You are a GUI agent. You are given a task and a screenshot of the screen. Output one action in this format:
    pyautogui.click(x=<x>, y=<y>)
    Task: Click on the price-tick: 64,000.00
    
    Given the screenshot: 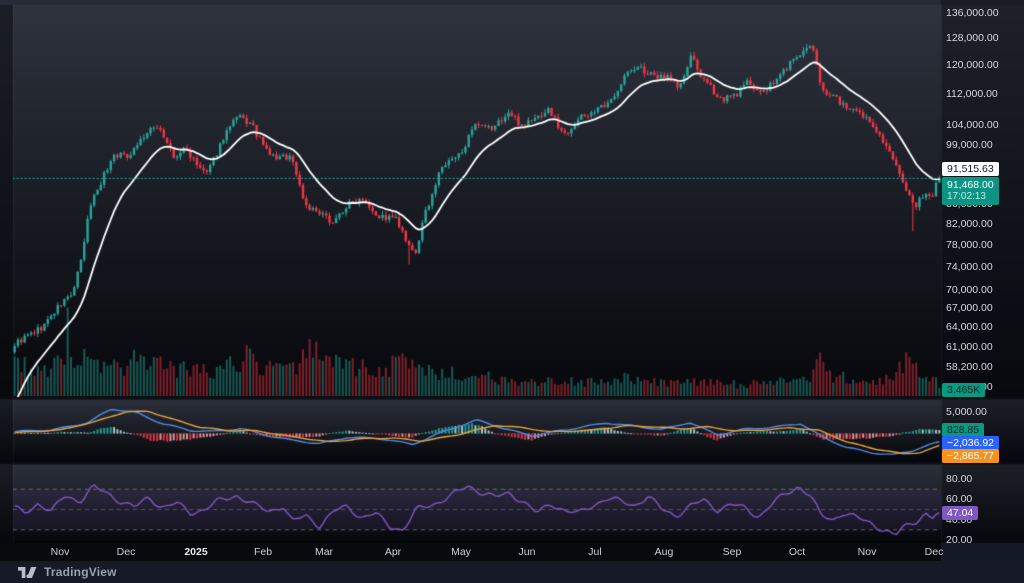 What is the action you would take?
    pyautogui.click(x=969, y=327)
    